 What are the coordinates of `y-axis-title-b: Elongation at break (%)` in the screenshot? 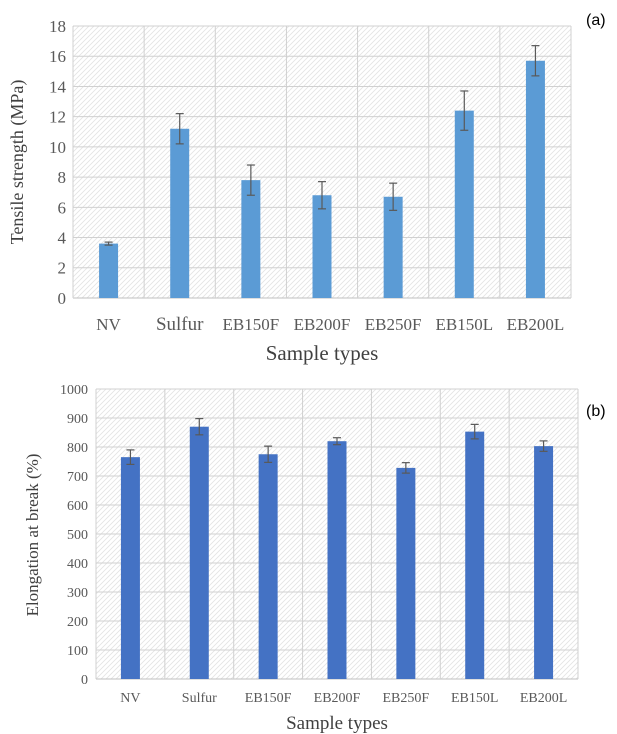 It's located at (32, 535).